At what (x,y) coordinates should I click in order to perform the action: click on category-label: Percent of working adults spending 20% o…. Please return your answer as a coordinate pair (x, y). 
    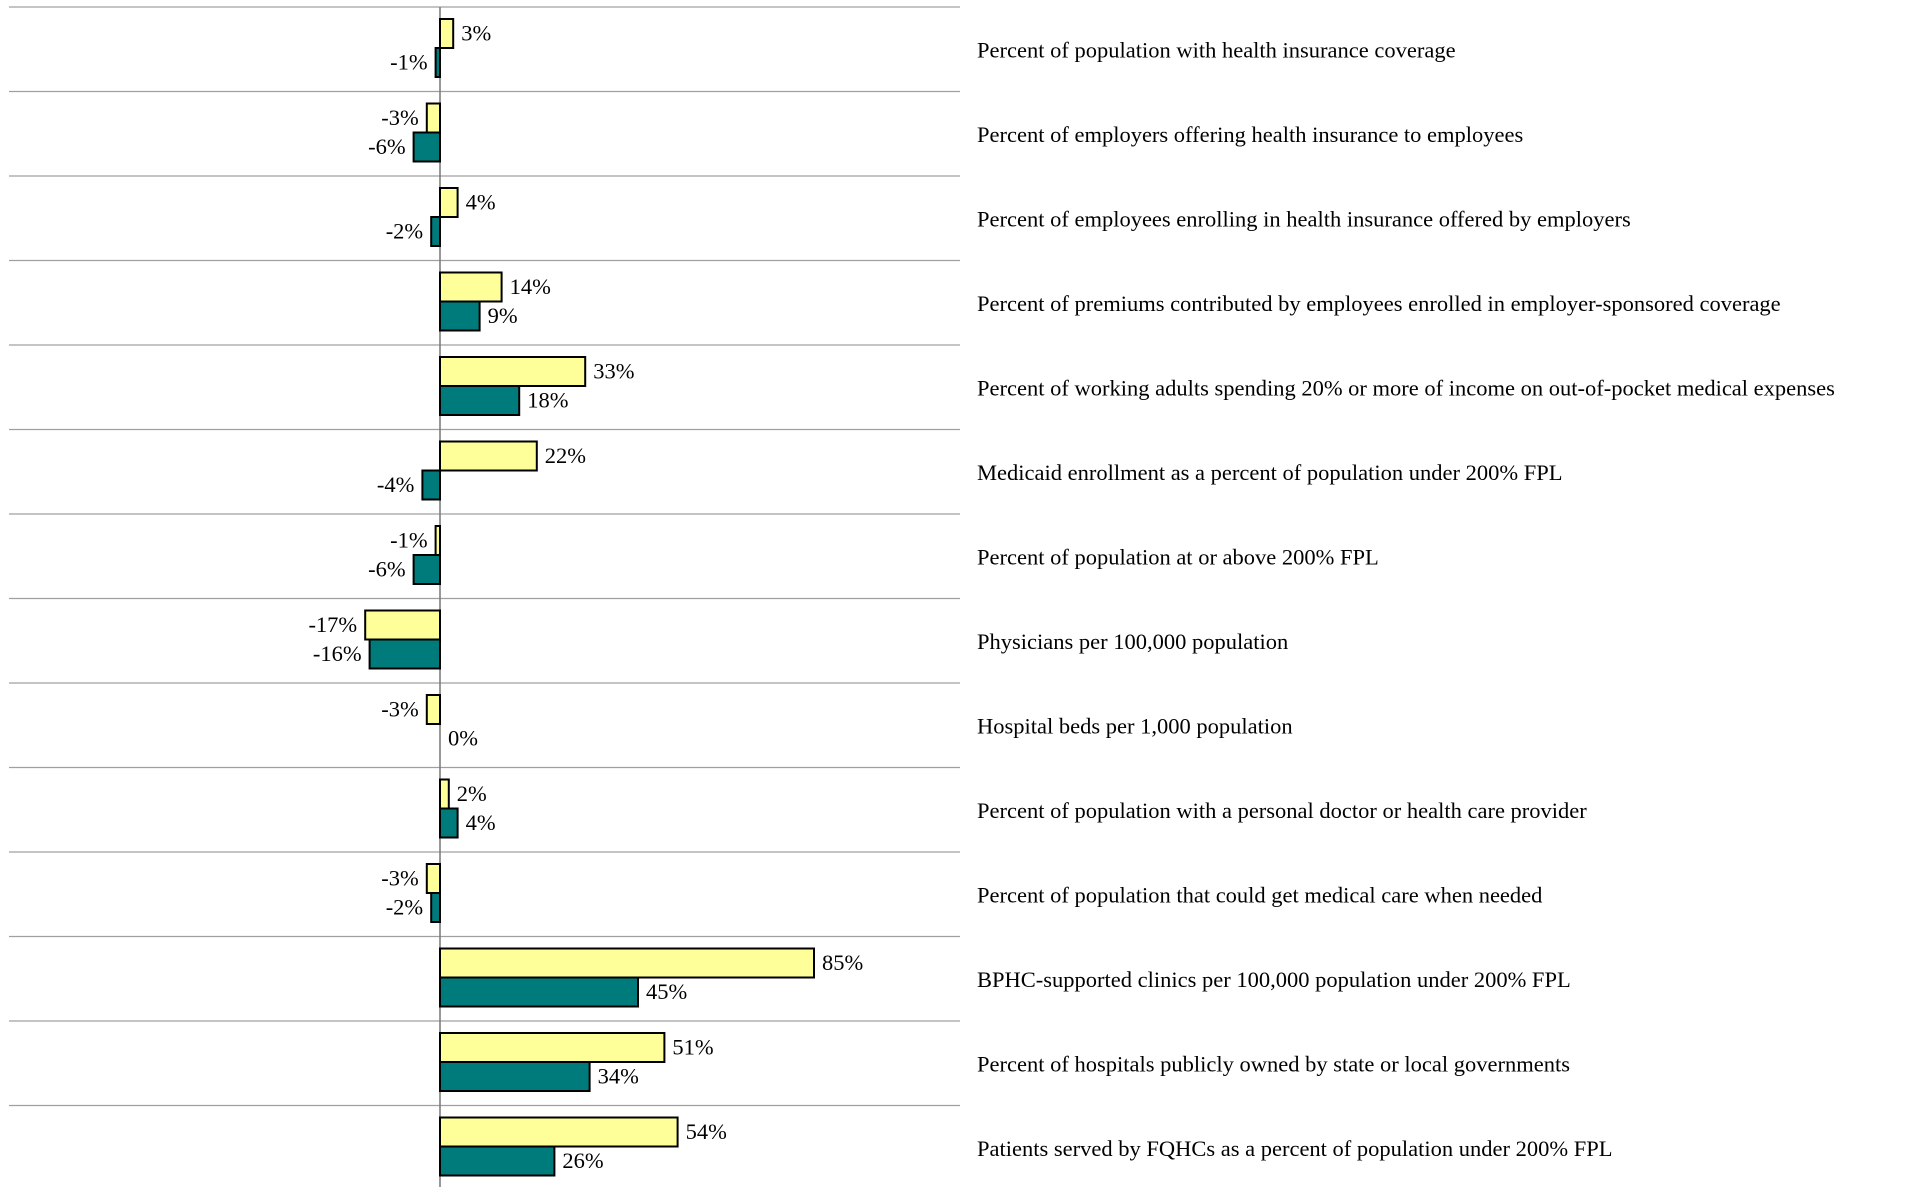
    Looking at the image, I should click on (1406, 387).